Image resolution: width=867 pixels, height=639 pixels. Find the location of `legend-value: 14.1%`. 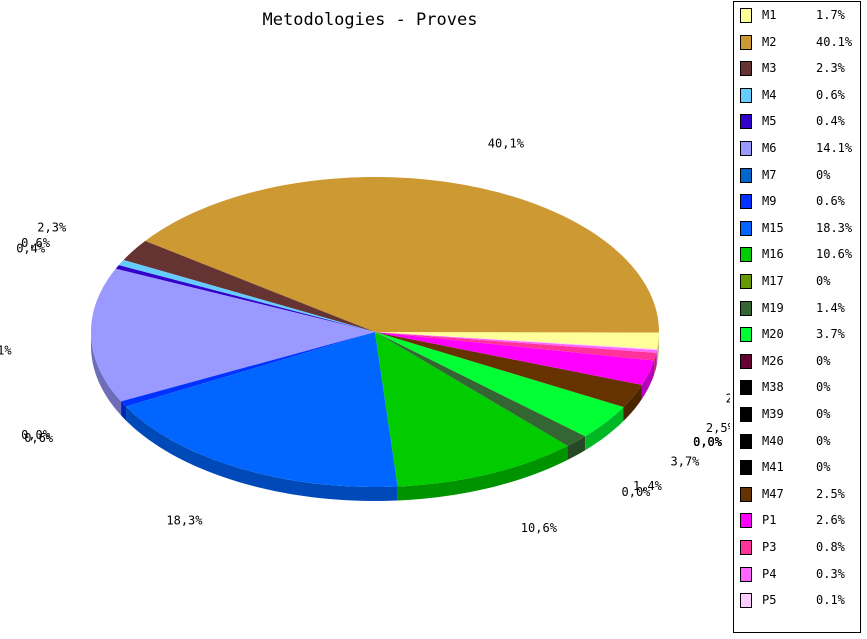

legend-value: 14.1% is located at coordinates (834, 148).